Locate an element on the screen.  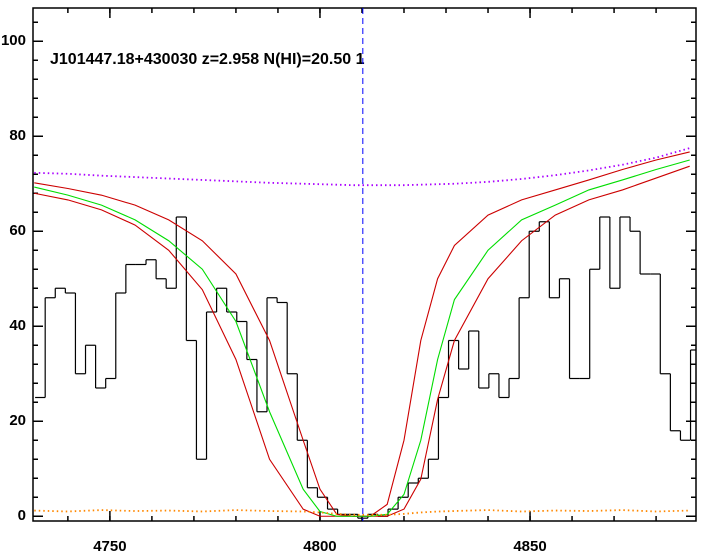
y-tick-label: 0 is located at coordinates (22, 515).